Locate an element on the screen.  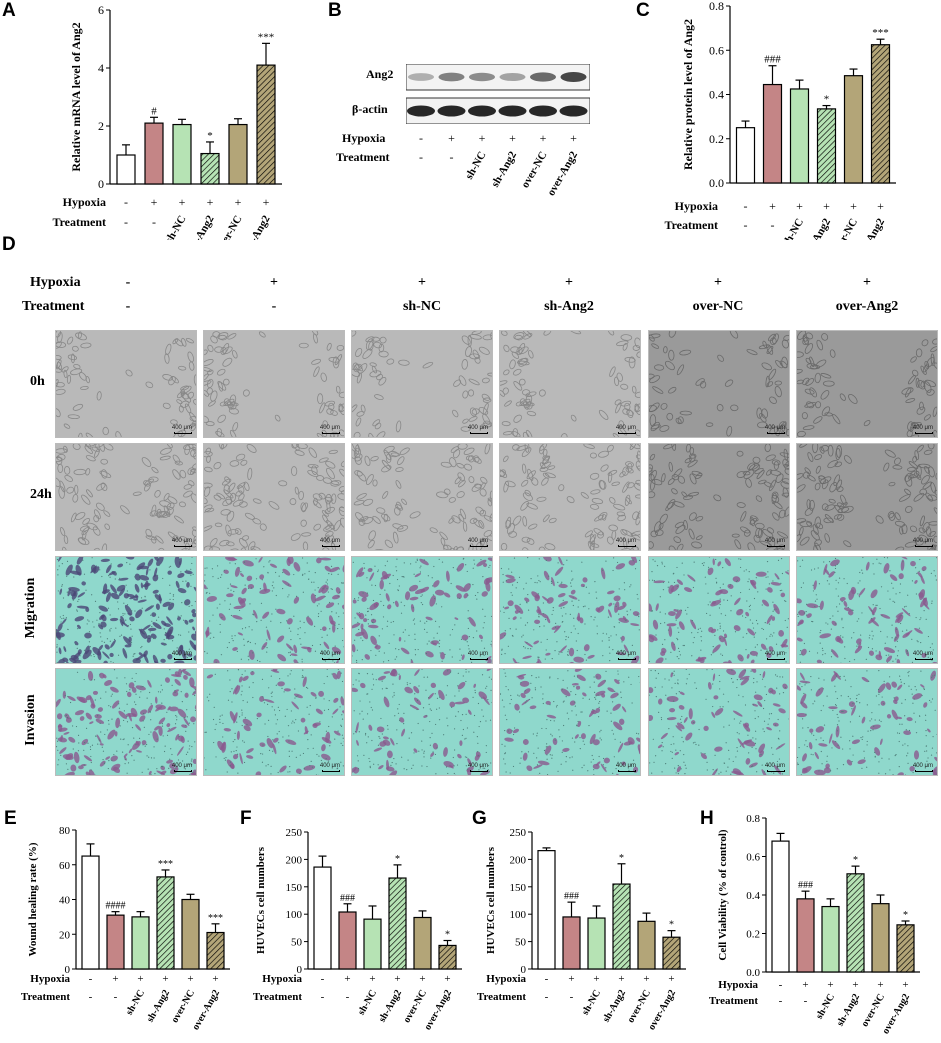
blot-band-ang2 is located at coordinates (482, 77).